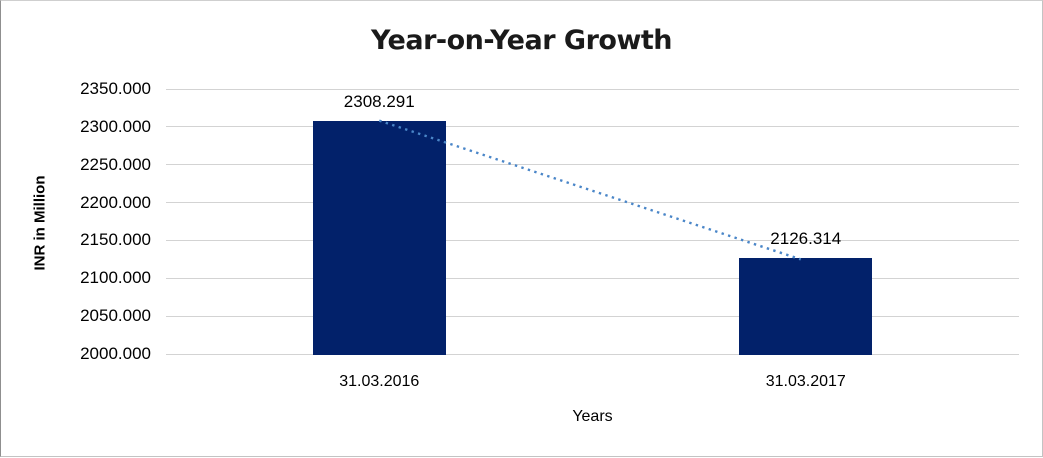 The image size is (1043, 458). Describe the element at coordinates (115, 88) in the screenshot. I see `y-axis-tick-label: 2350.000` at that location.